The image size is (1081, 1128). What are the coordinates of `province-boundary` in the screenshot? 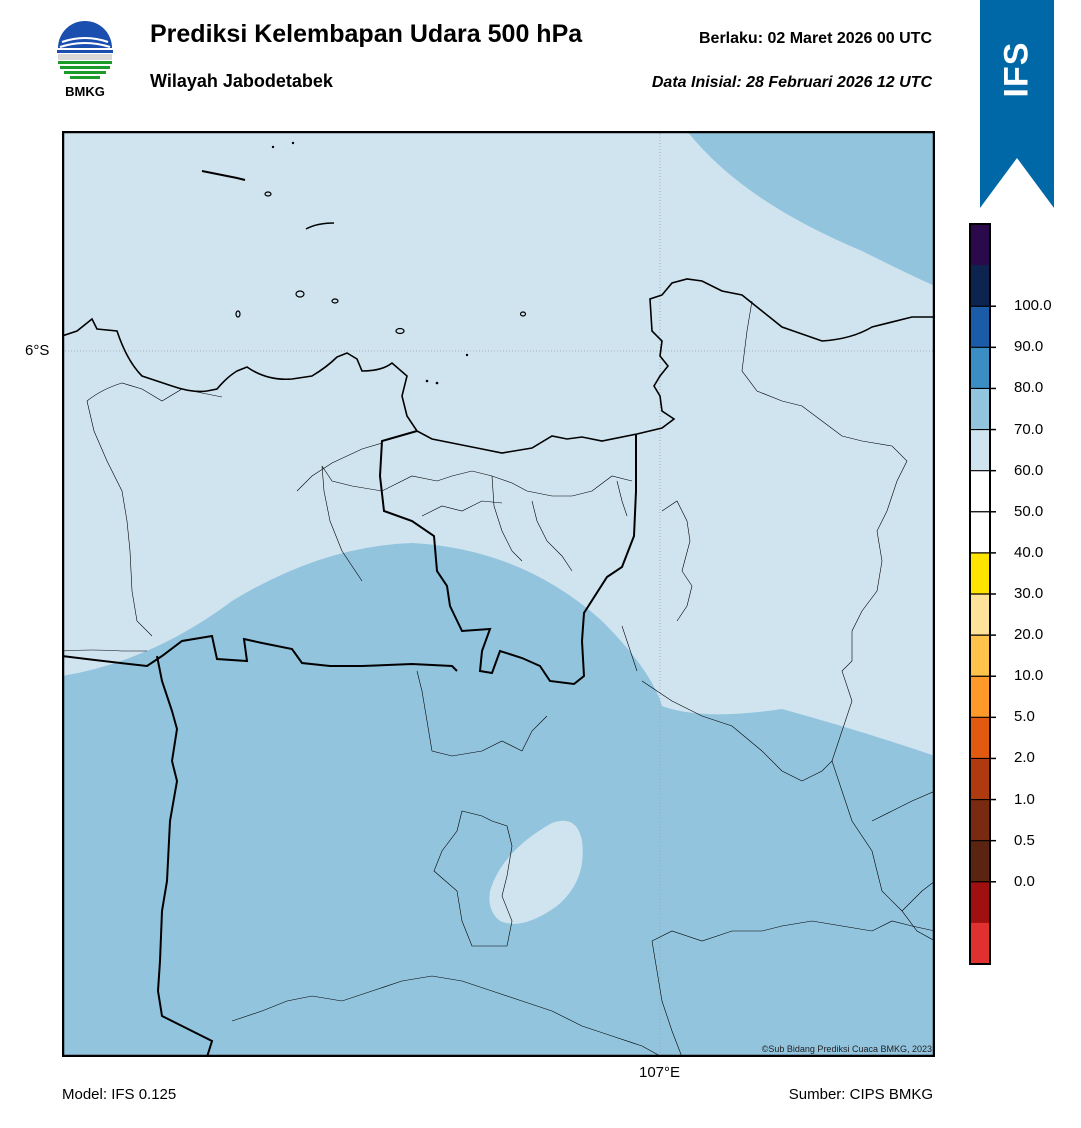 It's located at (185, 856).